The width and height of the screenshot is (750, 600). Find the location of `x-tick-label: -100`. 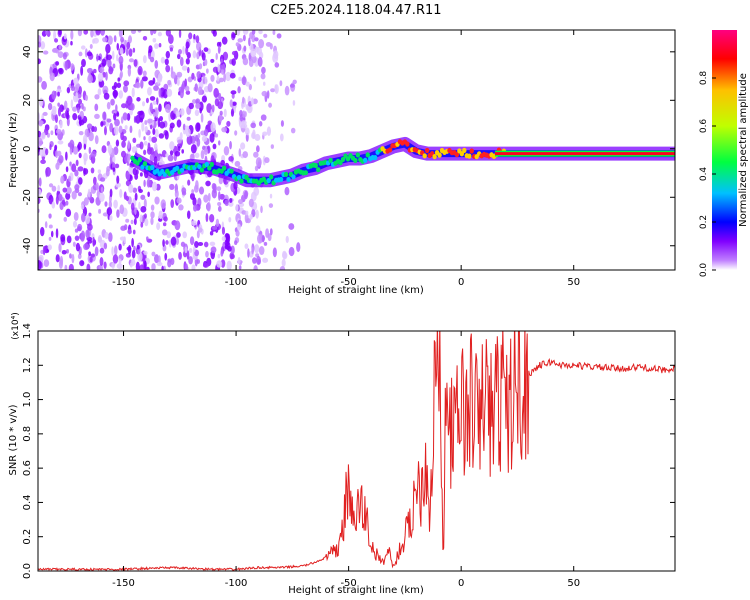

x-tick-label: -100 is located at coordinates (236, 583).